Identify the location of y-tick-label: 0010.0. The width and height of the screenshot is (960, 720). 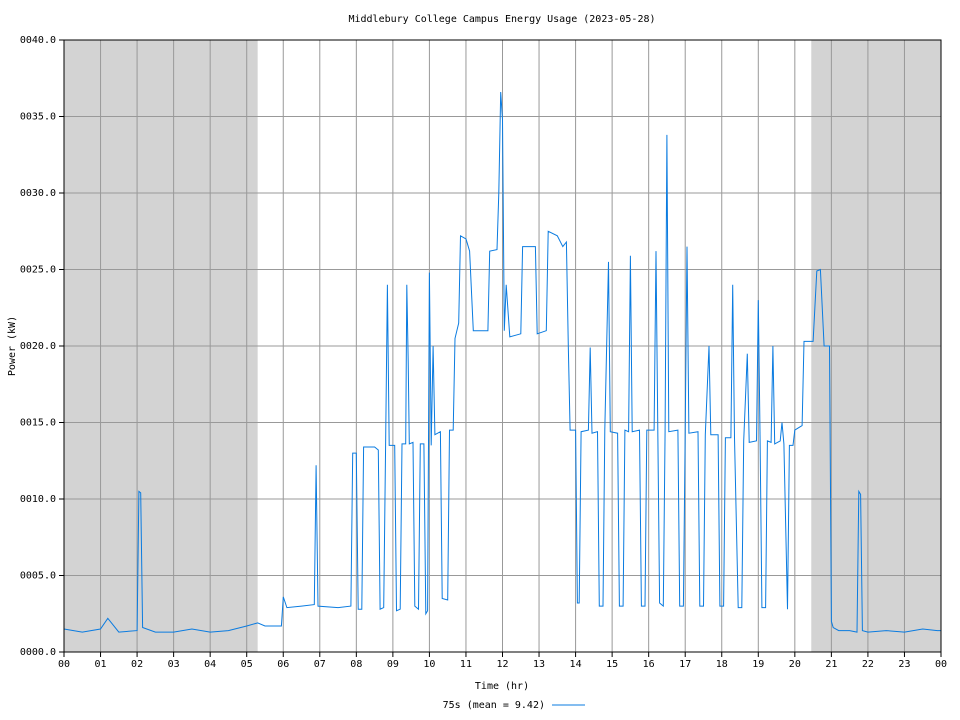
(38, 499).